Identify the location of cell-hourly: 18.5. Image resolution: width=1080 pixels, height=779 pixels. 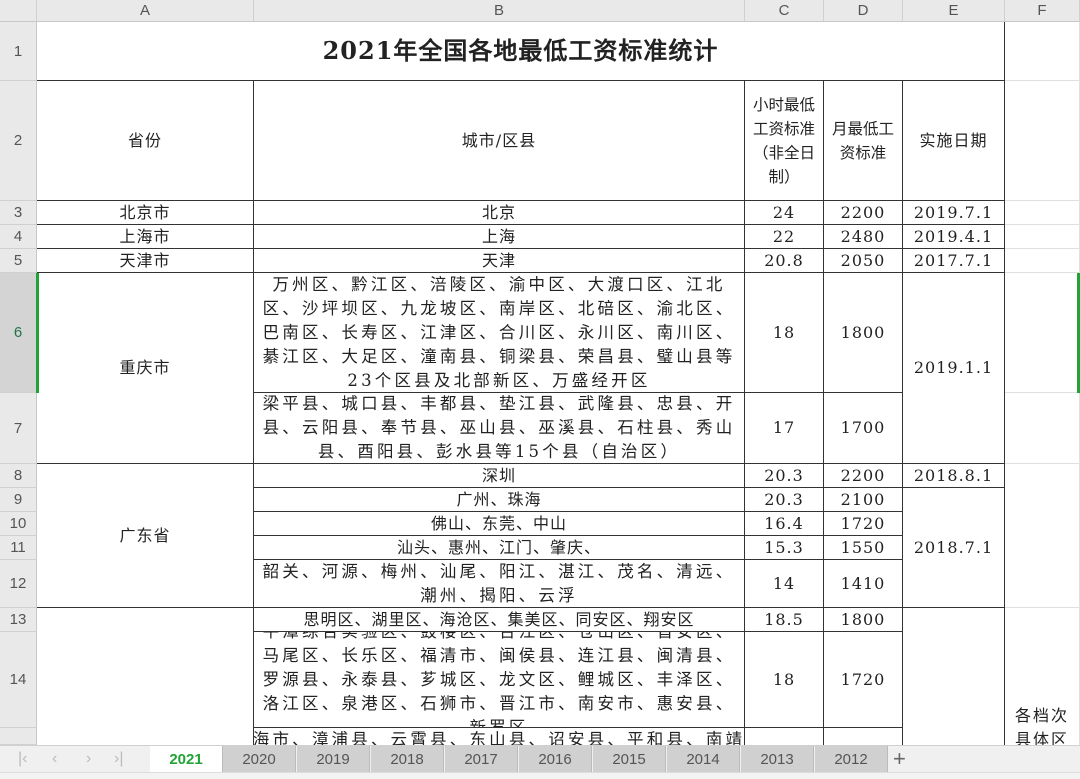
(784, 620).